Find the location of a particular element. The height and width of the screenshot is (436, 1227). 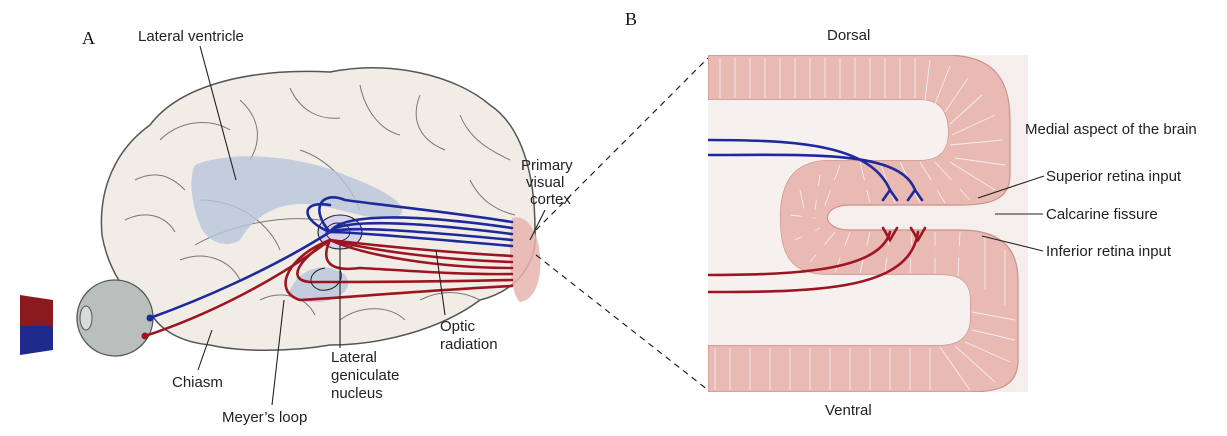

label-meyers-loop: Meyer’s loop is located at coordinates (264, 417).